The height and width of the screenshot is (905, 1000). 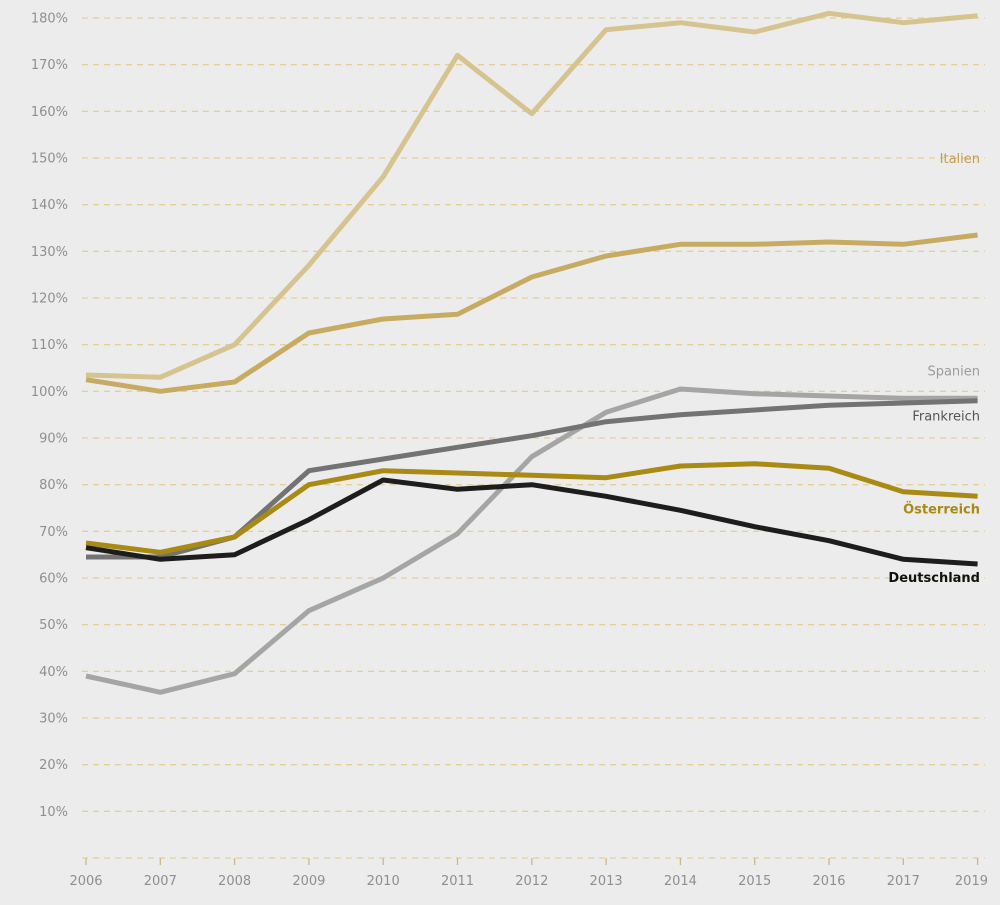 What do you see at coordinates (754, 881) in the screenshot?
I see `x-tick-label: 2015` at bounding box center [754, 881].